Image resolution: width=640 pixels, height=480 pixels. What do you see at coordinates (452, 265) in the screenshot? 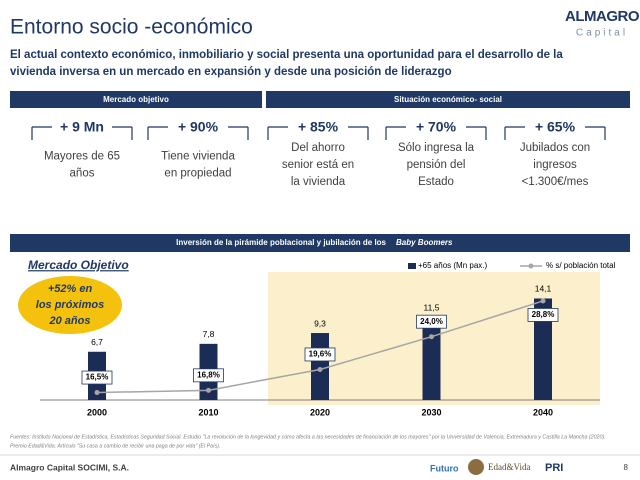
I see `legend-label: +65 años (Mn pax.)` at bounding box center [452, 265].